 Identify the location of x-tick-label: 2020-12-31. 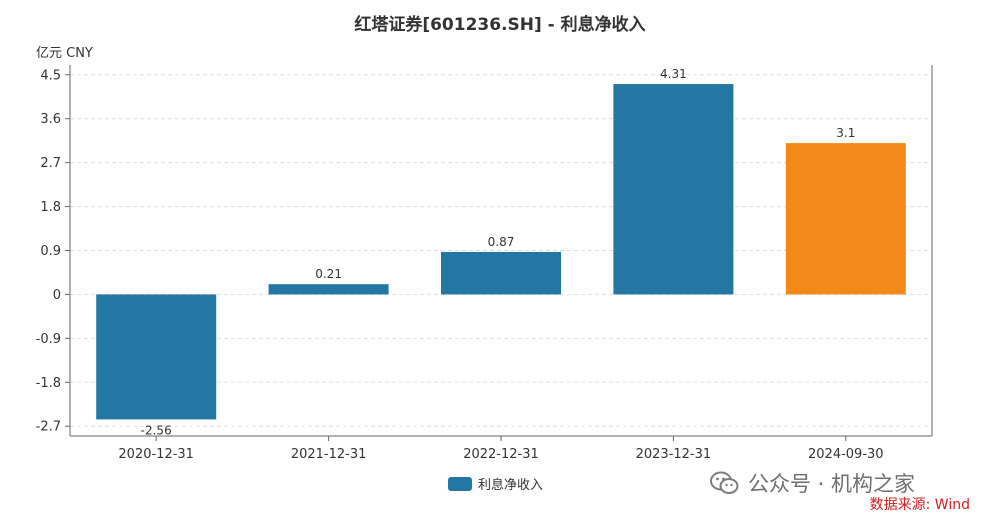
(156, 454).